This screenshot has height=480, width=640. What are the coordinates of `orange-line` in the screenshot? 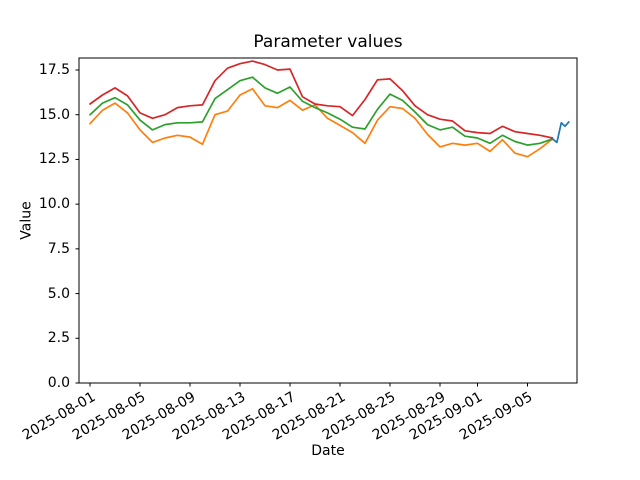 It's located at (321, 122).